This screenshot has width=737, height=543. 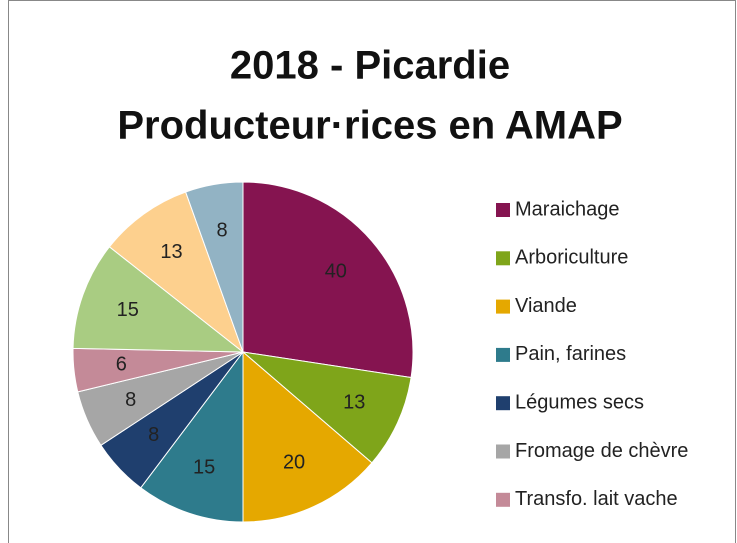 What do you see at coordinates (369, 126) in the screenshot?
I see `chart-title: Producteur·rices en AMAP` at bounding box center [369, 126].